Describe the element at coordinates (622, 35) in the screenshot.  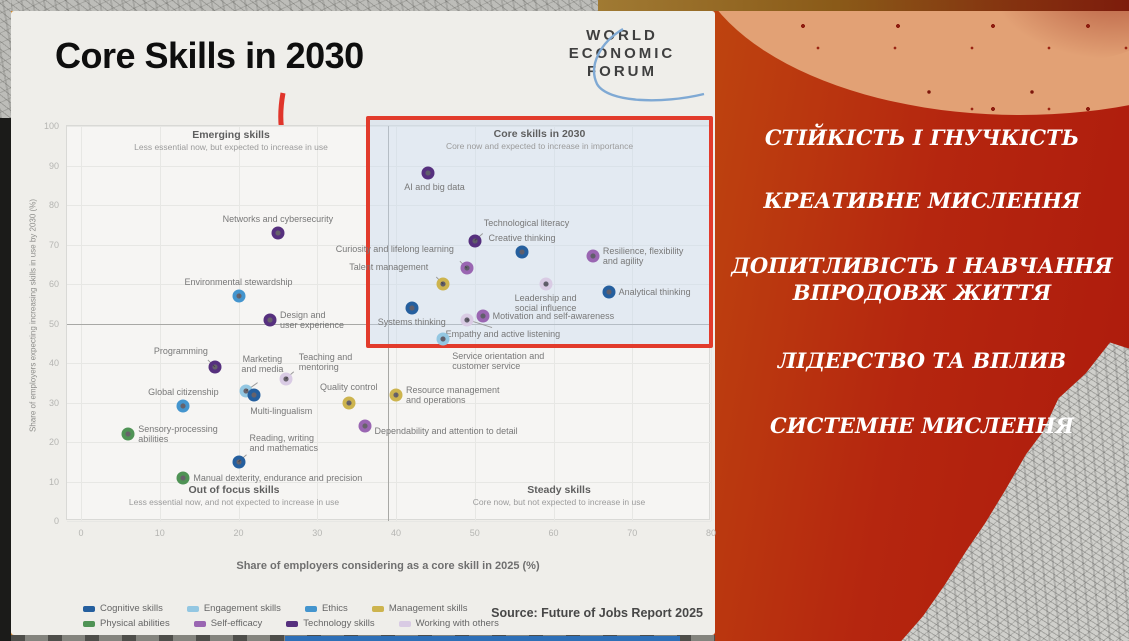
I see `wef-logo-line1: WORLD` at that location.